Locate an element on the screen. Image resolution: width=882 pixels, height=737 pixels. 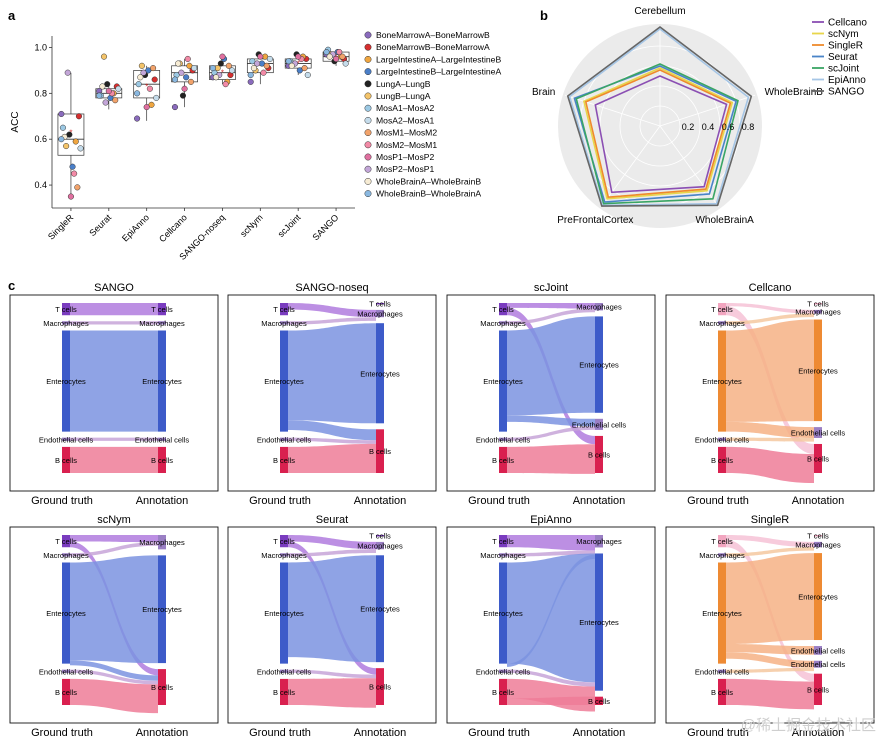
y-tick-label: 0.8 is located at coordinates (40, 93).